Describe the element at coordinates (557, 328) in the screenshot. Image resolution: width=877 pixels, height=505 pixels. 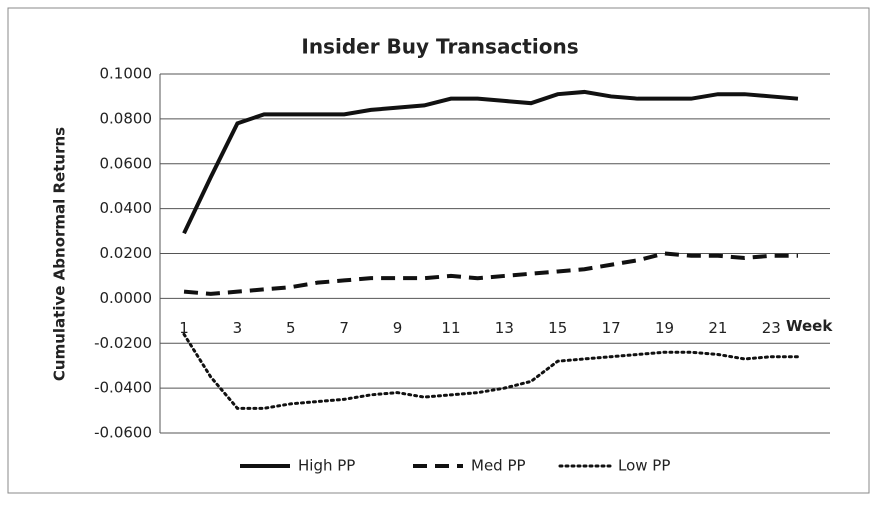
I see `x-tick-label: 15` at that location.